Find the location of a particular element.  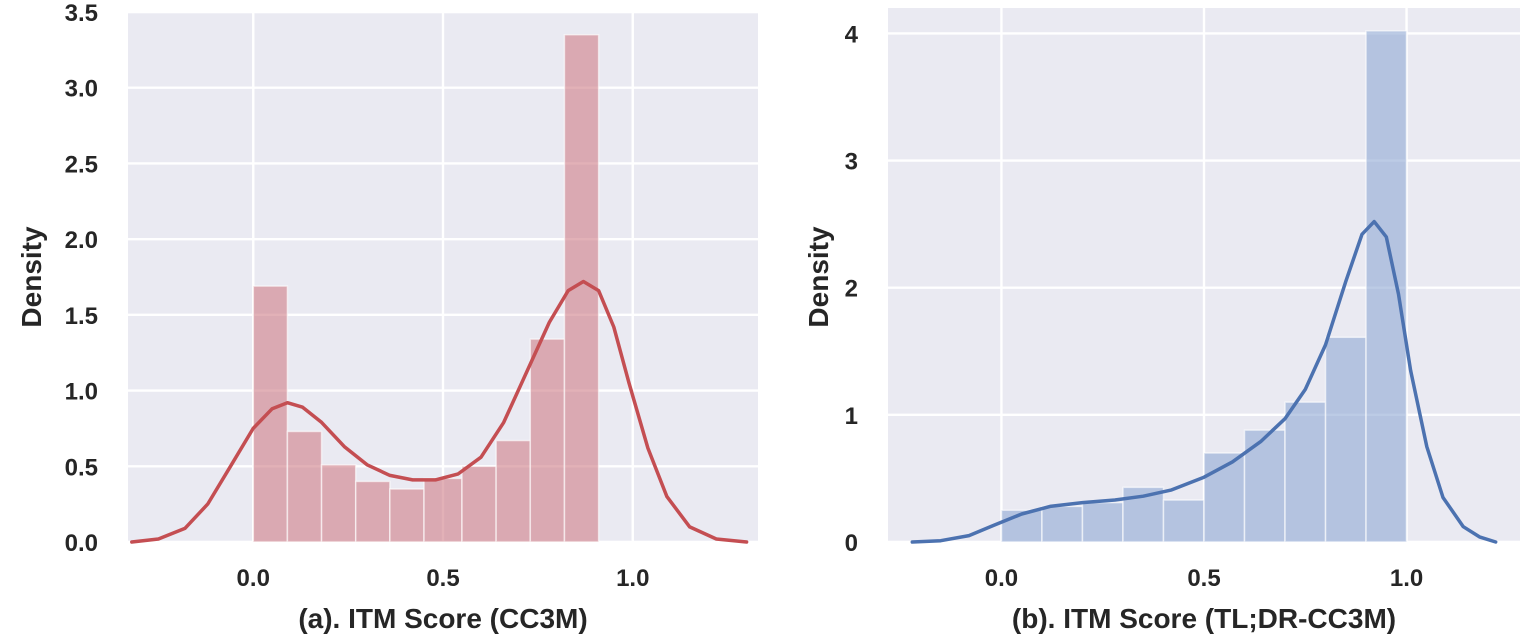

y-tick-labels-b: 0 1 2 3 4 is located at coordinates (852, 289).